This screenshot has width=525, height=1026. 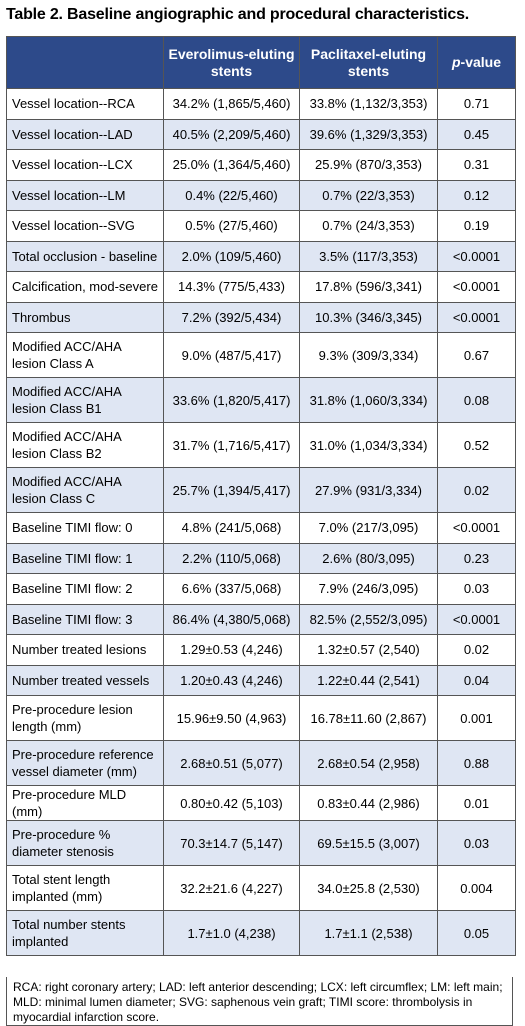 What do you see at coordinates (231, 619) in the screenshot?
I see `everolimus-value: 86.4% (4,380/5,068)` at bounding box center [231, 619].